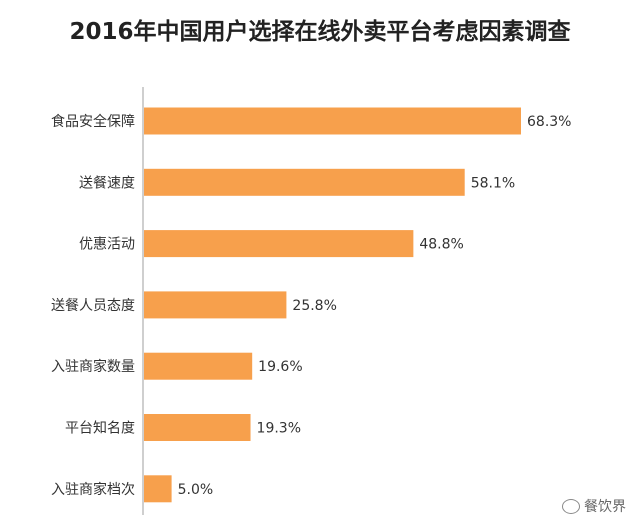 The width and height of the screenshot is (640, 526). I want to click on category-label: 食品安全保障, so click(93, 121).